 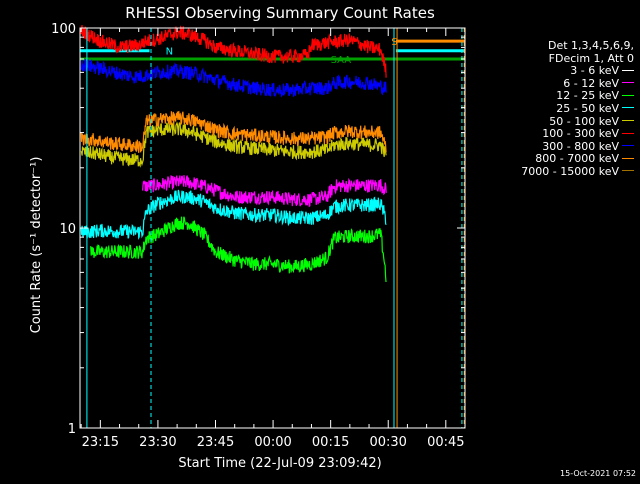 I want to click on x-tick-label: 00:15, so click(x=330, y=442).